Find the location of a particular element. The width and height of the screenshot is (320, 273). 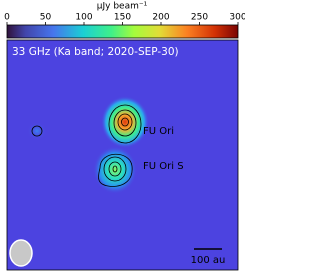

tick-label: 150 is located at coordinates (122, 18).